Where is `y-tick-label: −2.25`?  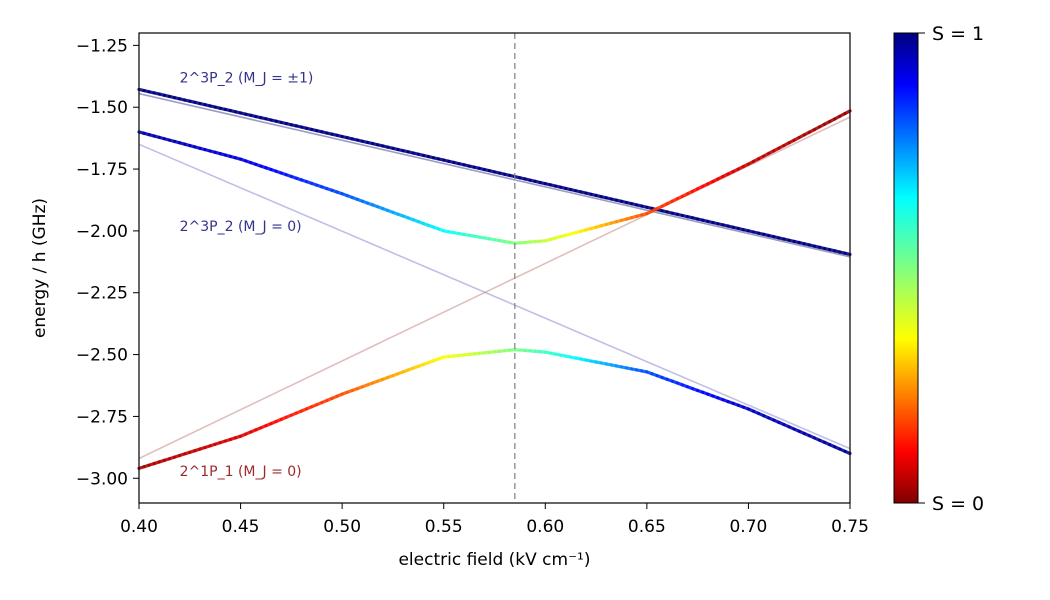
y-tick-label: −2.25 is located at coordinates (102, 294).